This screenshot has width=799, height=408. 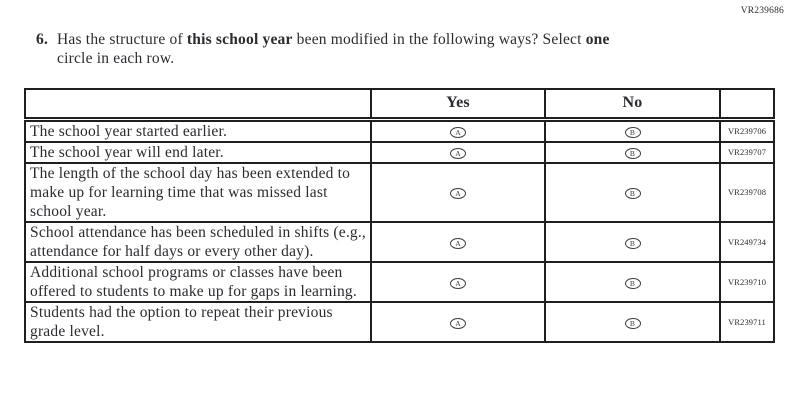 What do you see at coordinates (747, 192) in the screenshot?
I see `row-code: VR239708` at bounding box center [747, 192].